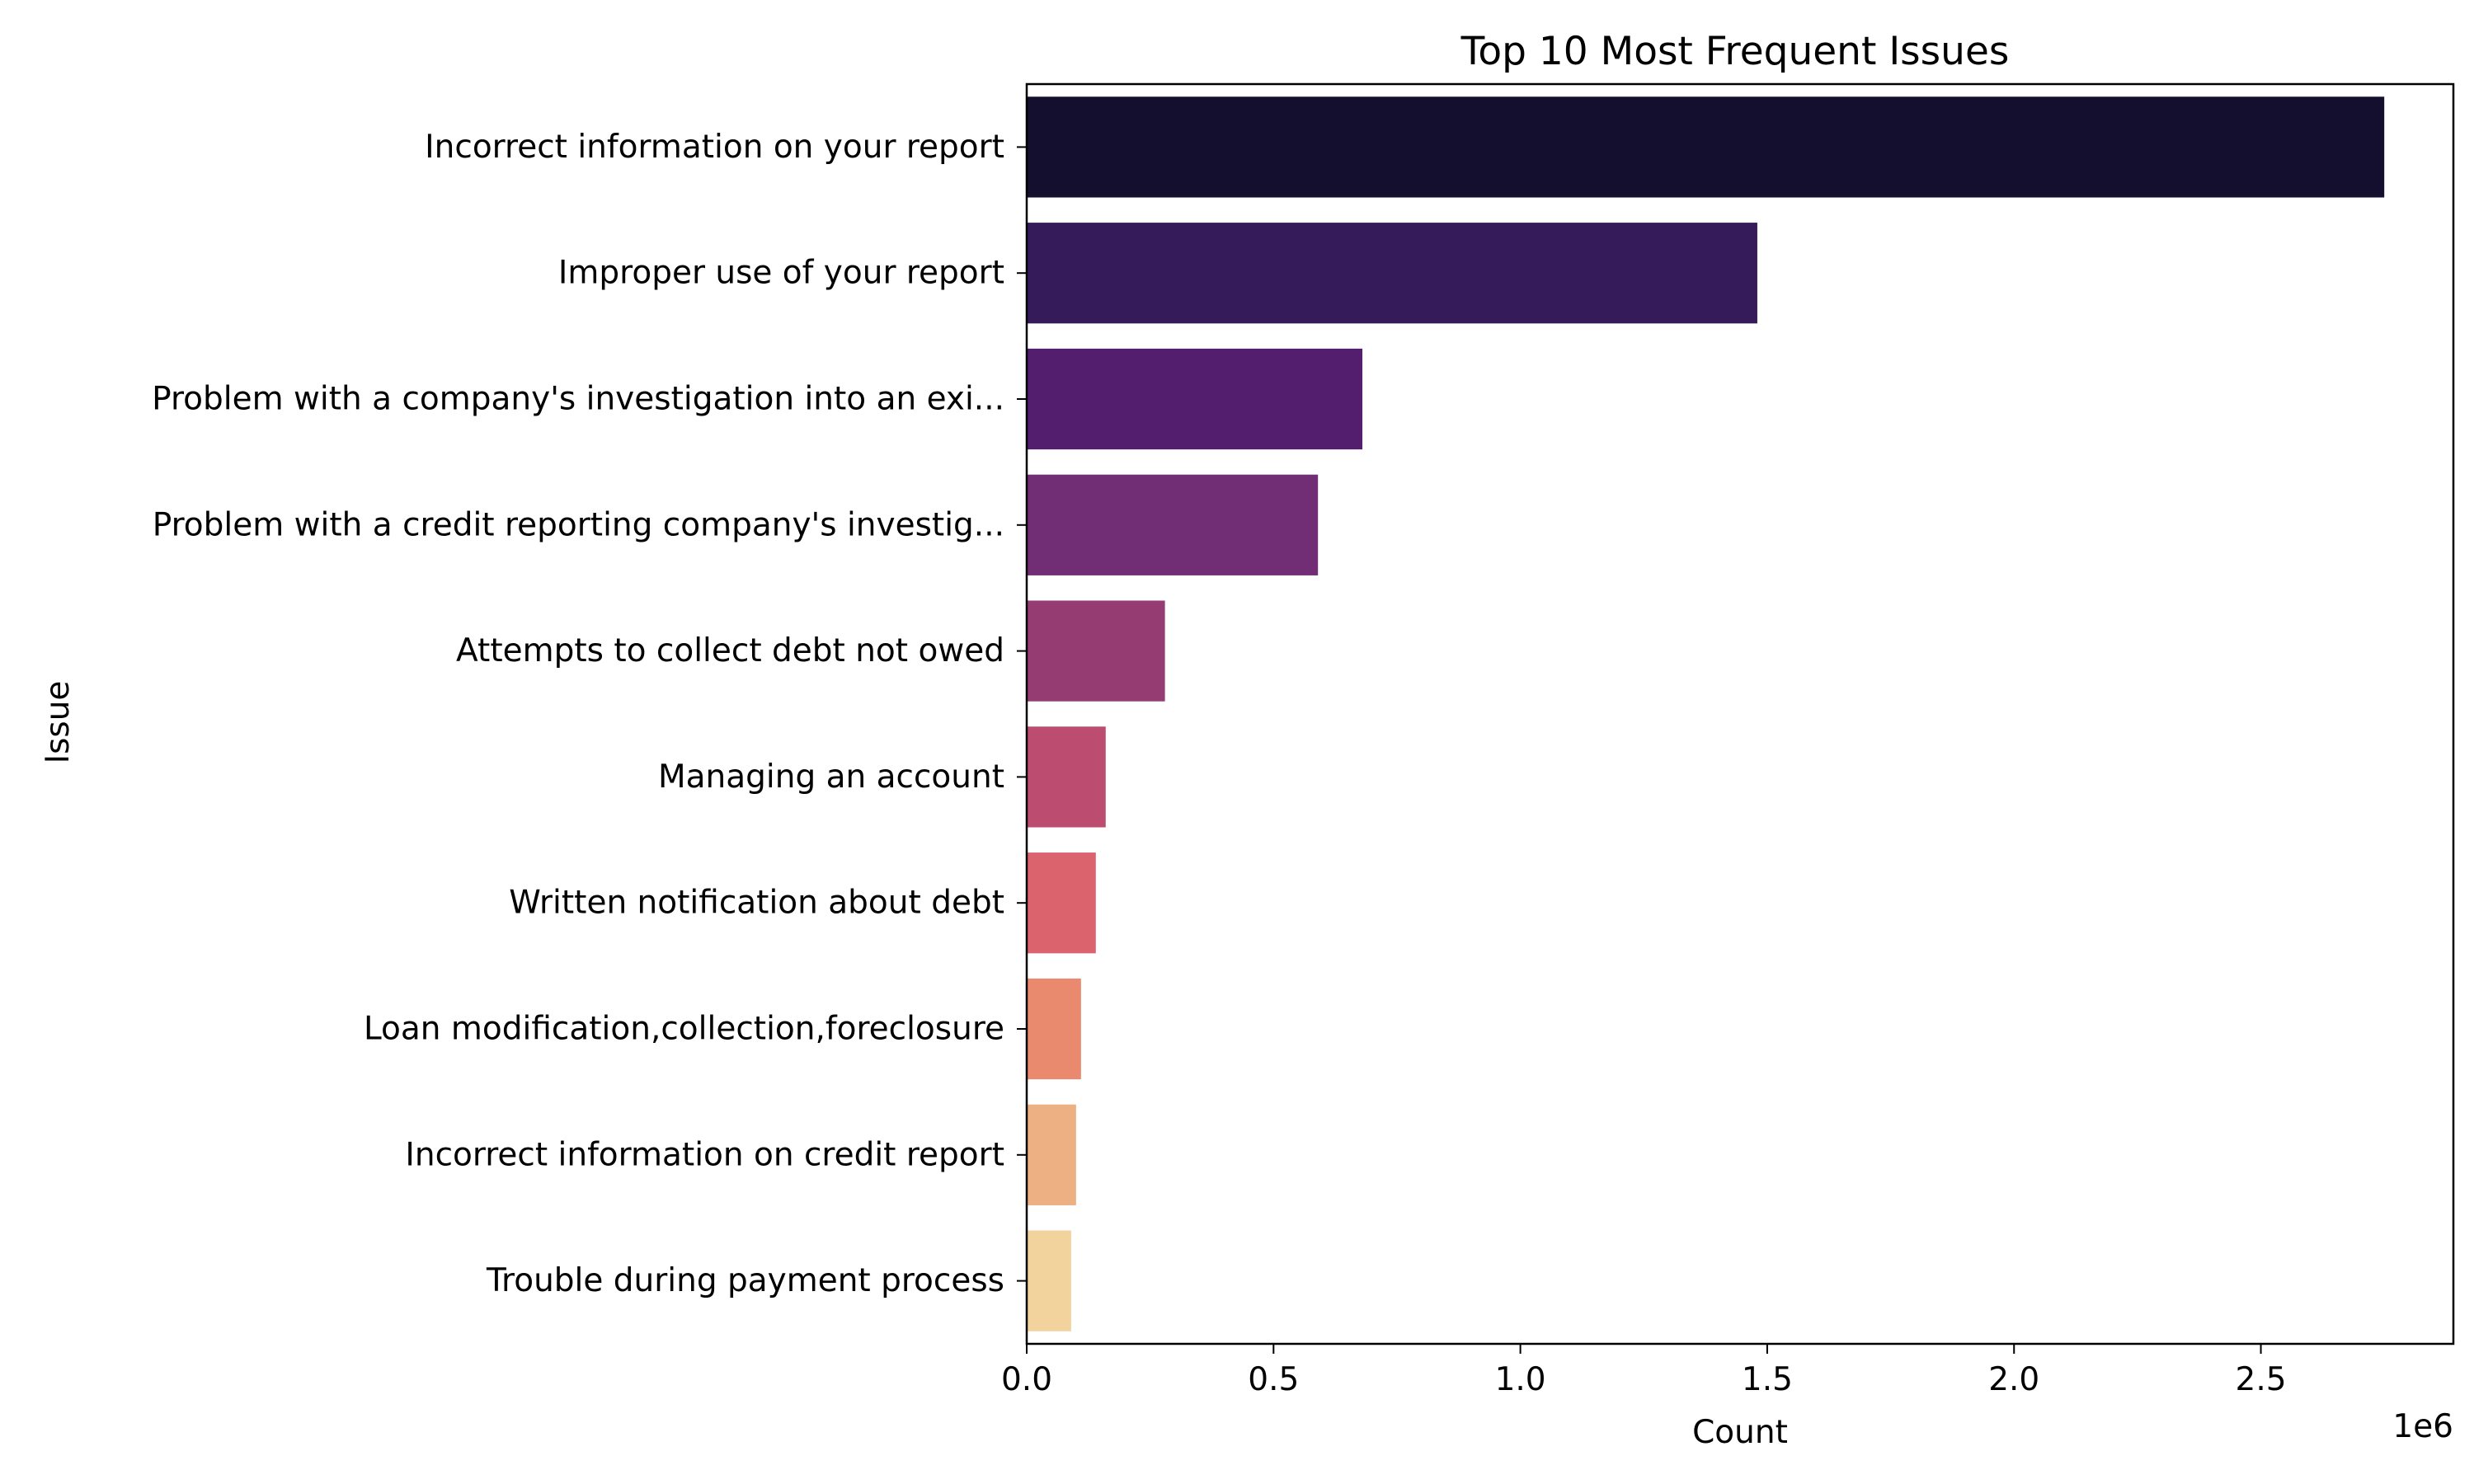 Image resolution: width=2474 pixels, height=1484 pixels. Describe the element at coordinates (1735, 51) in the screenshot. I see `chart-title: Top 10 Most Frequent Issues` at that location.